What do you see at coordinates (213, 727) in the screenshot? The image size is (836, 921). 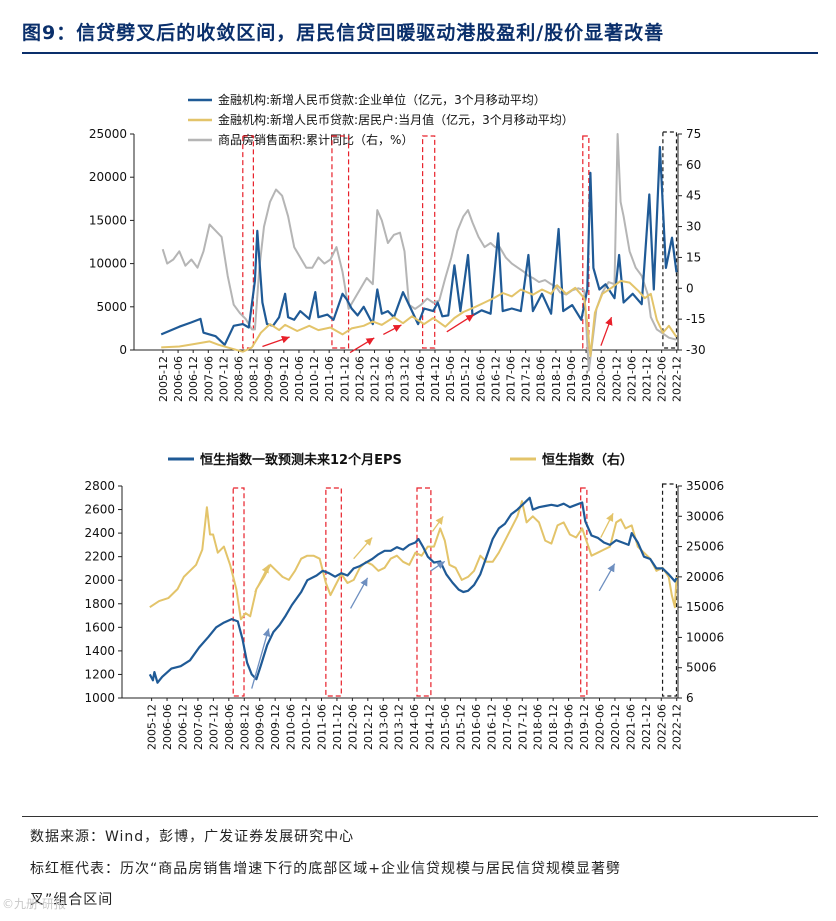 I see `x-tick-label: 2007-12` at bounding box center [213, 727].